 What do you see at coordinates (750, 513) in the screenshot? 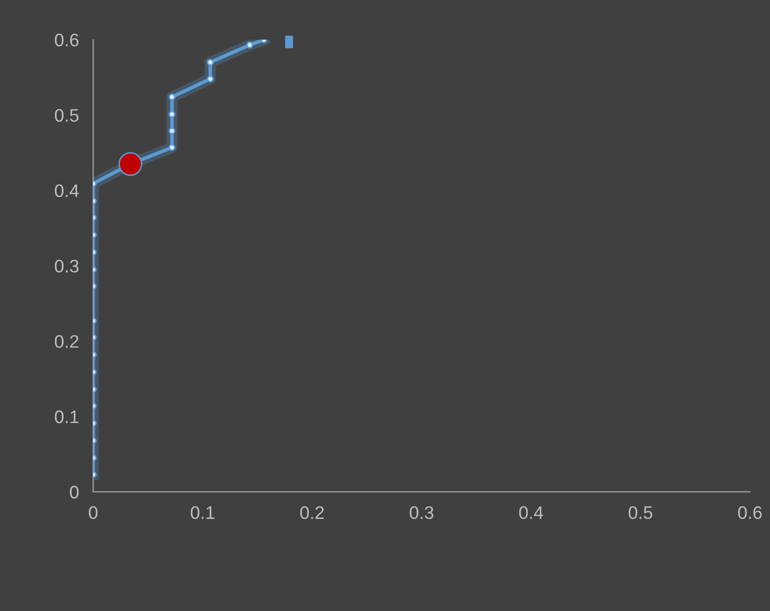
I see `x-tick-label: 0.6` at bounding box center [750, 513].